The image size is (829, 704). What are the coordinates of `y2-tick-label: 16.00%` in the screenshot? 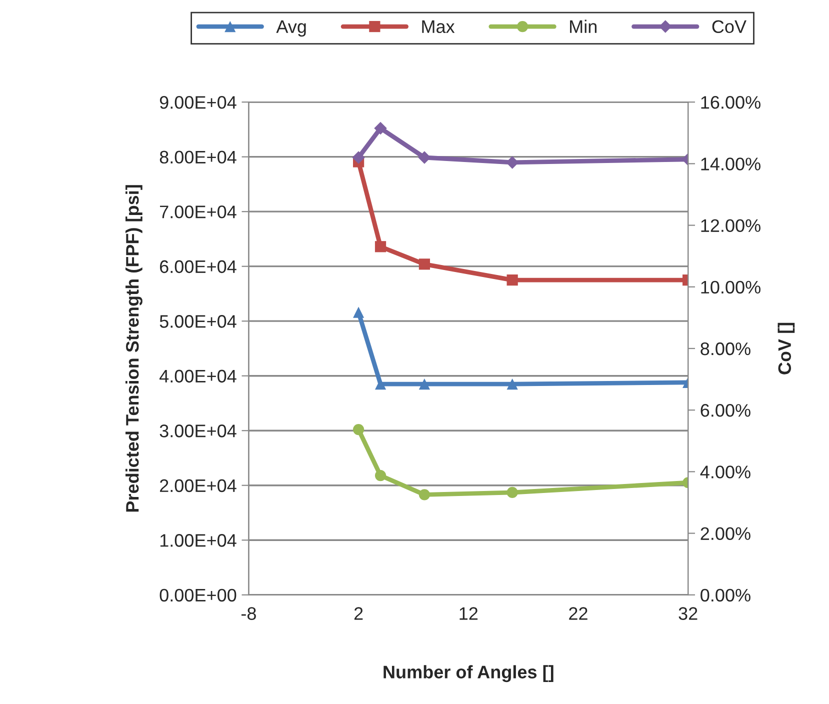 It's located at (730, 102).